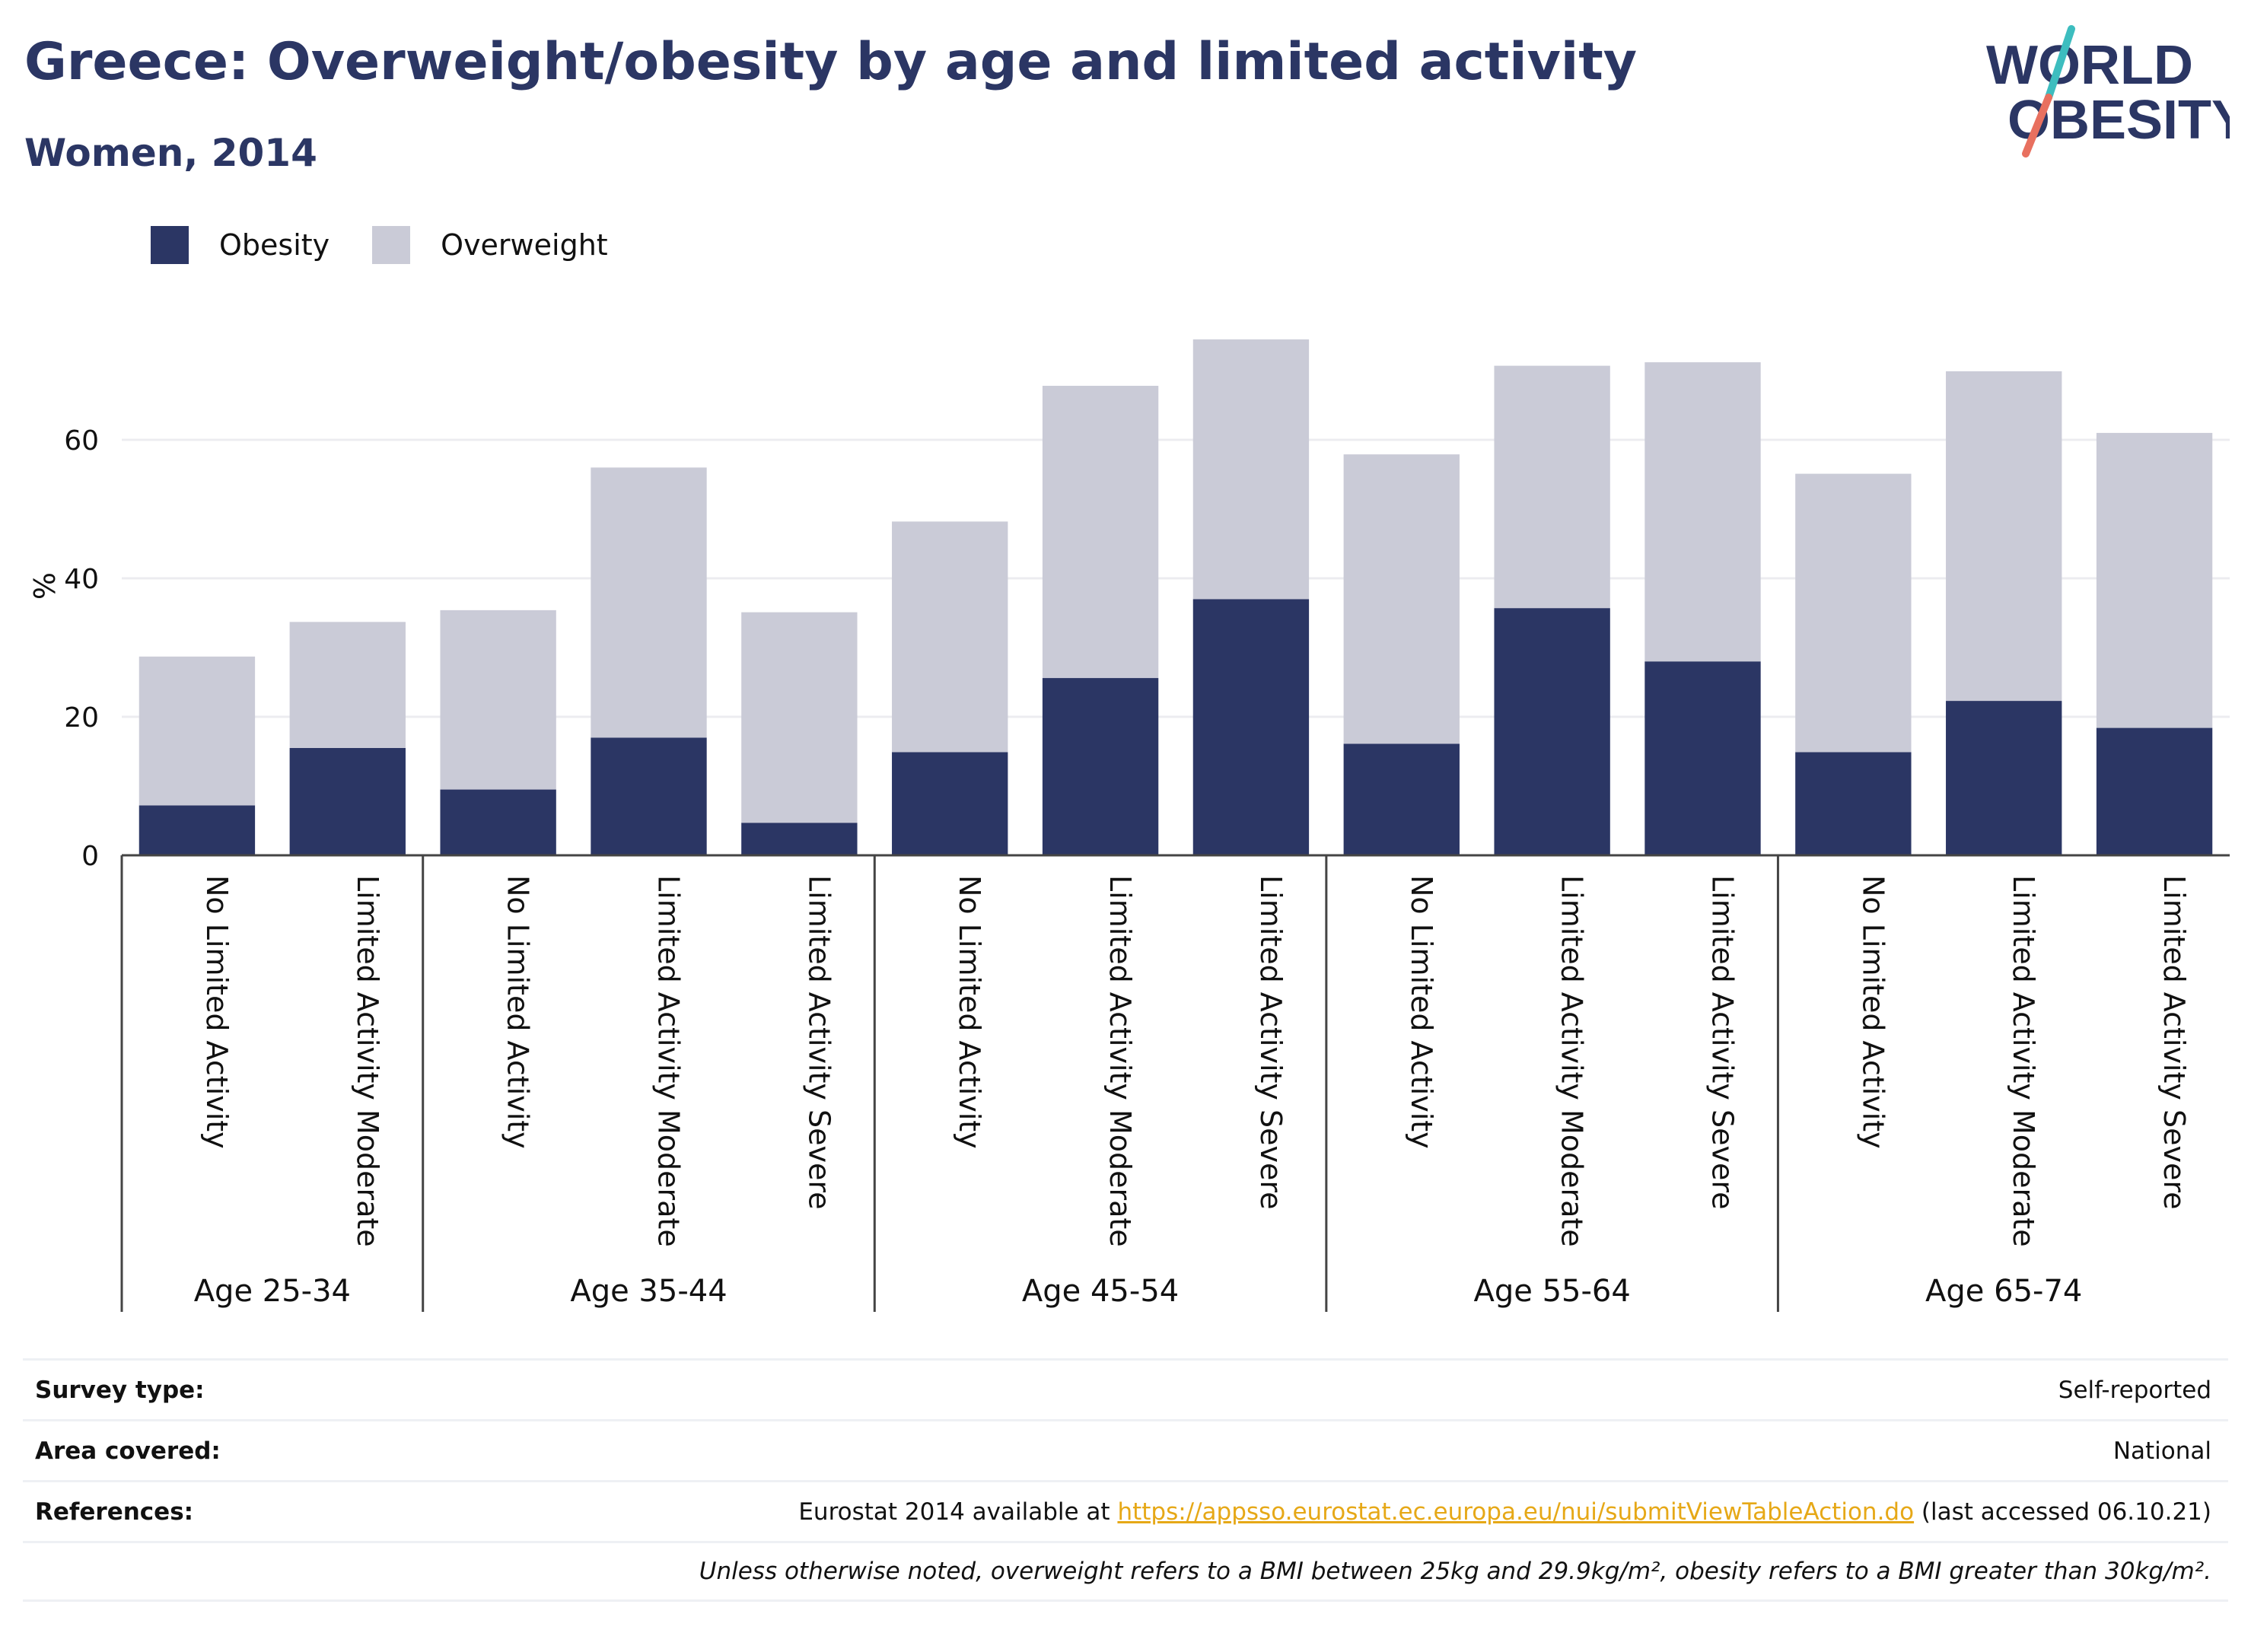  I want to click on x-group-label: Age 45-54, so click(1100, 1291).